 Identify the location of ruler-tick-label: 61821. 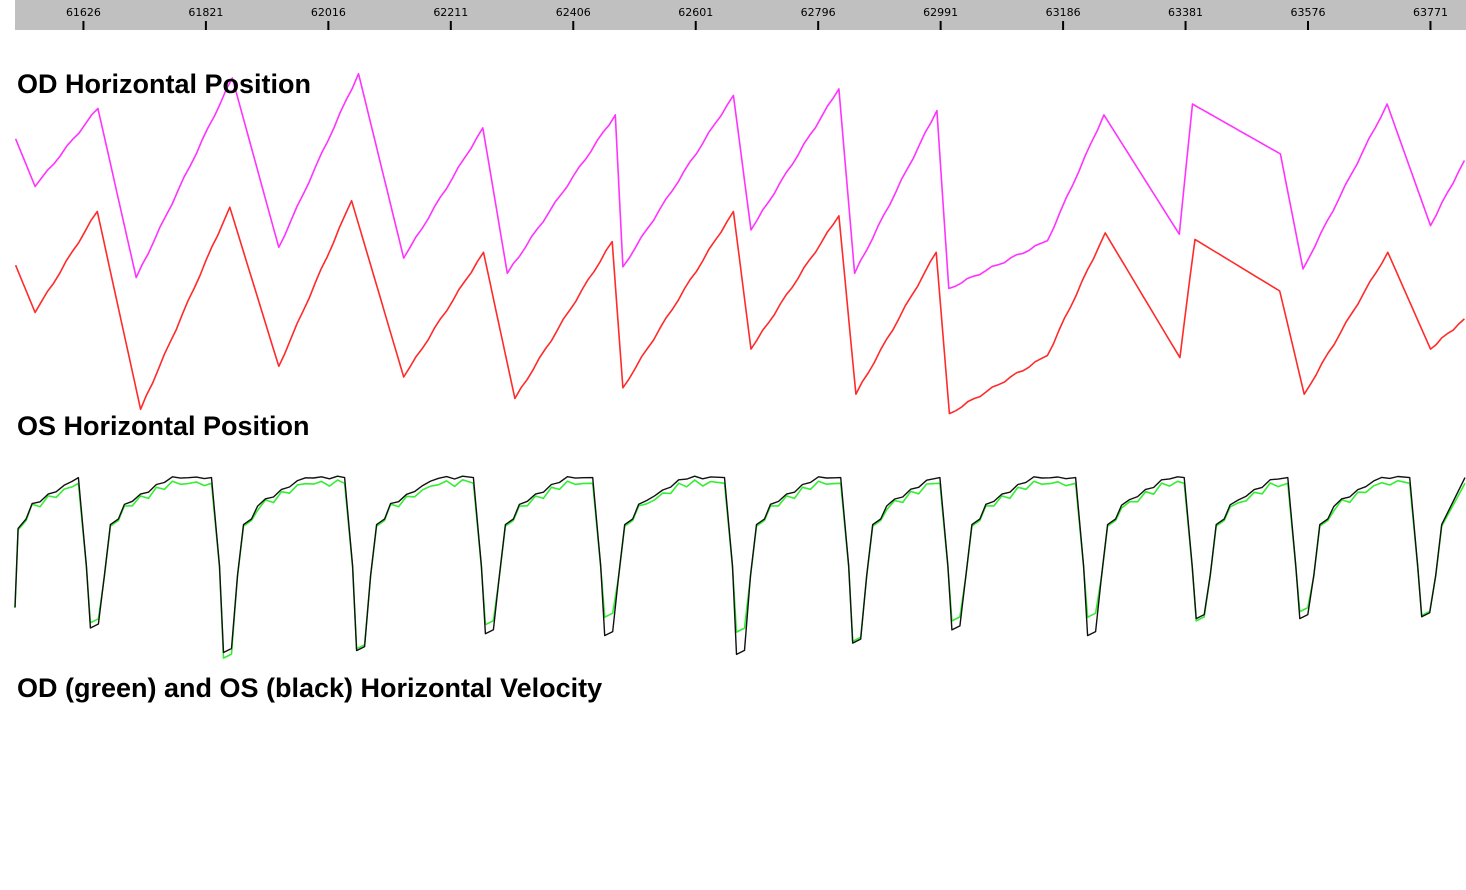
(205, 12).